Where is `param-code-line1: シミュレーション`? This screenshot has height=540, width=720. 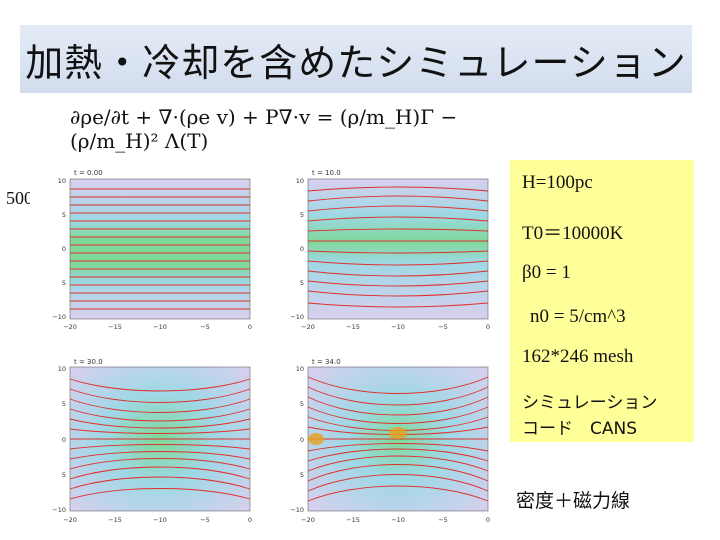 param-code-line1: シミュレーション is located at coordinates (590, 403).